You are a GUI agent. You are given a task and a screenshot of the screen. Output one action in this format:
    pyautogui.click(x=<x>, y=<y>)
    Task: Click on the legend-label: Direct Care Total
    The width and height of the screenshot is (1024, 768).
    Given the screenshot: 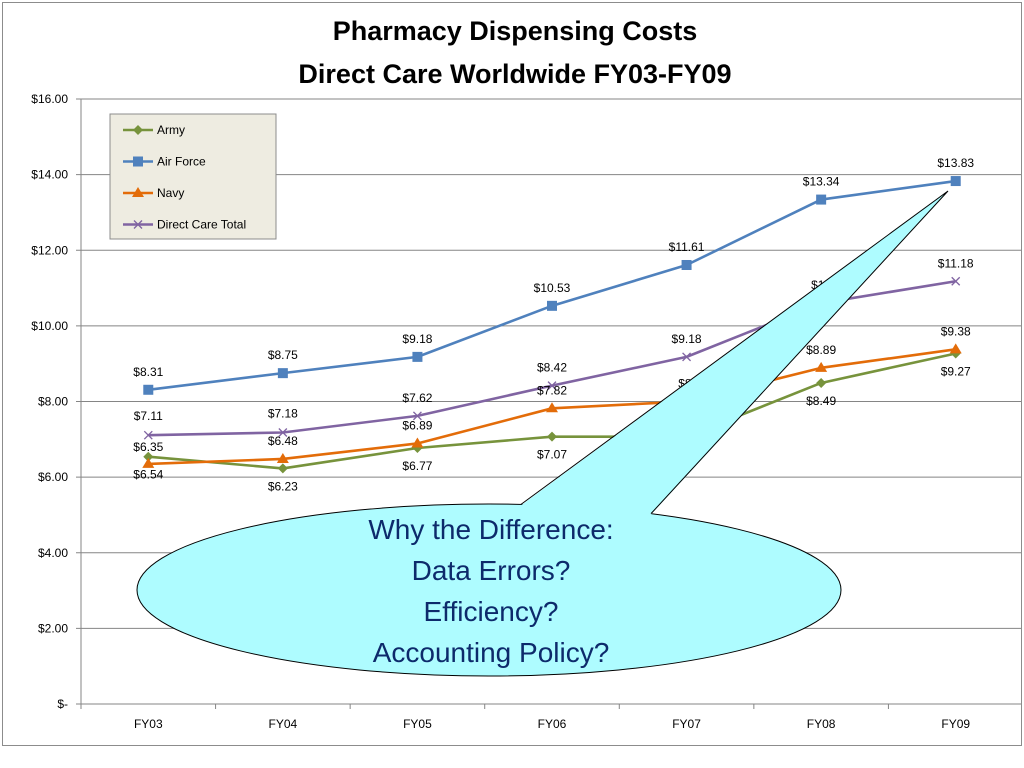 What is the action you would take?
    pyautogui.click(x=201, y=225)
    